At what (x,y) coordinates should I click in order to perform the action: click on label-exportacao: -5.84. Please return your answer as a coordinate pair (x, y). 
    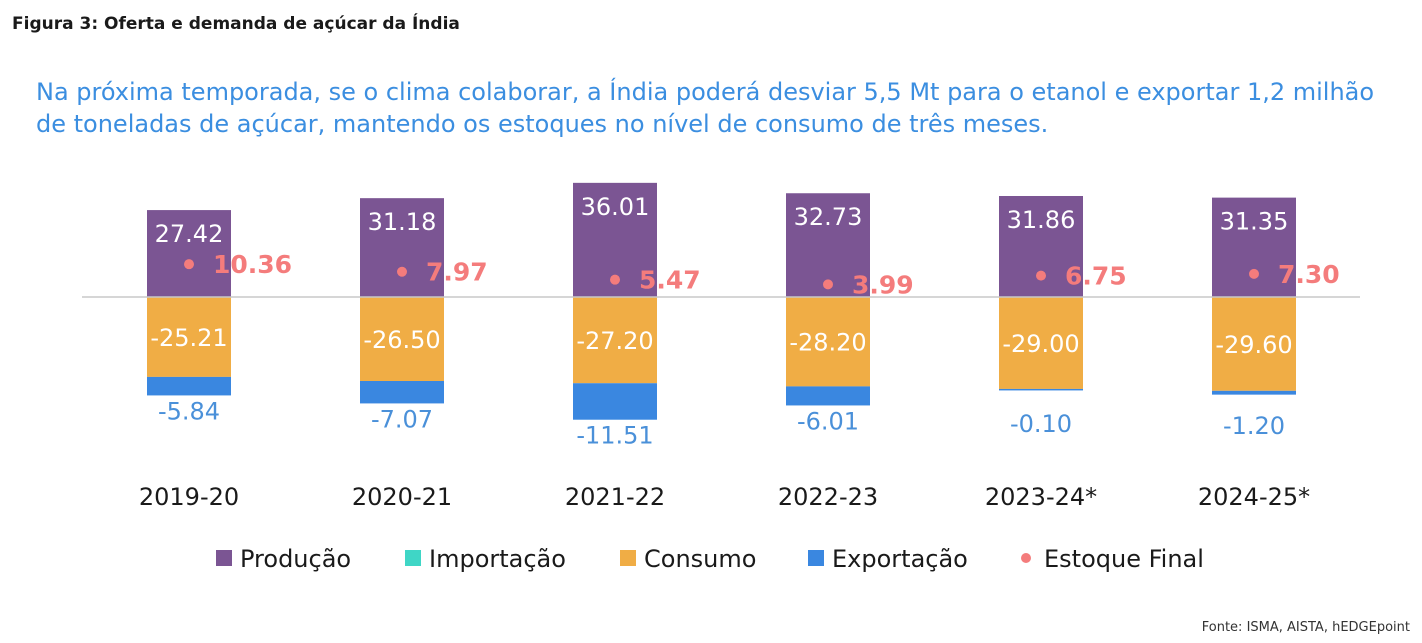
    Looking at the image, I should click on (189, 411).